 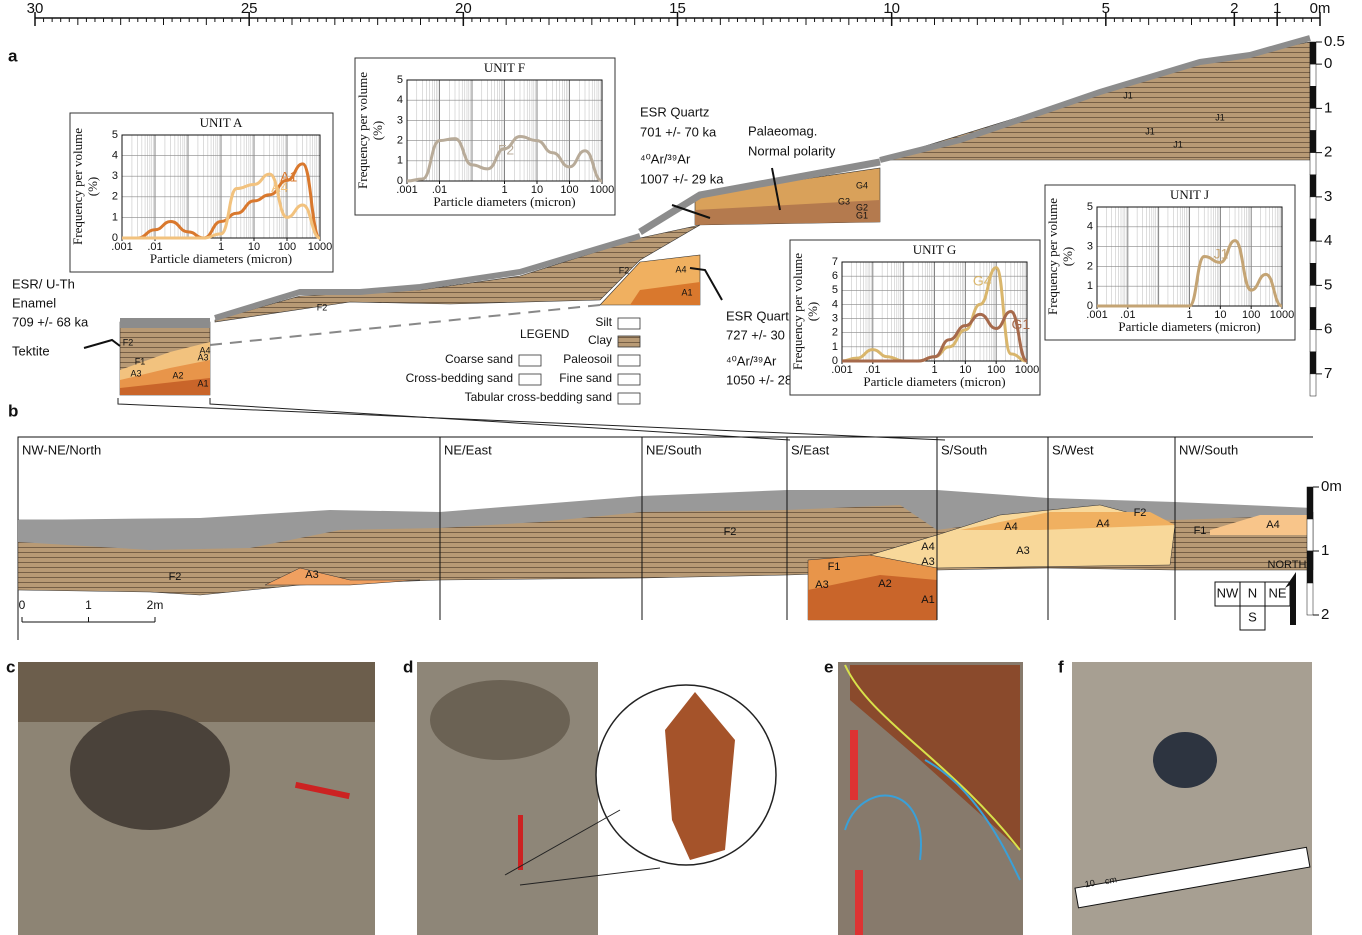 I want to click on legend-item: Fine sand, so click(x=585, y=378).